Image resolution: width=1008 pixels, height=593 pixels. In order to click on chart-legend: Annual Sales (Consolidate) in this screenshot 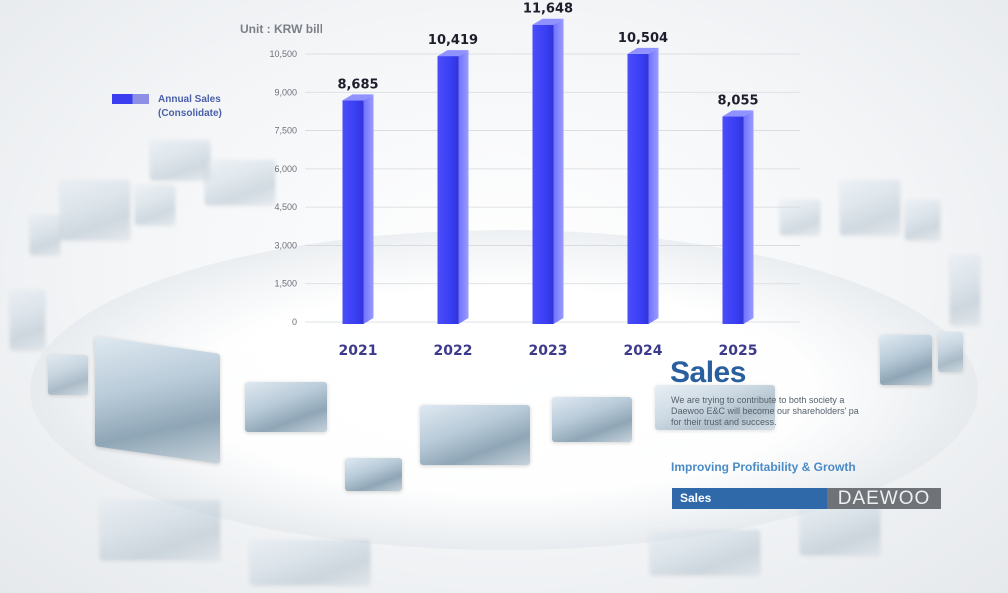, I will do `click(167, 107)`.